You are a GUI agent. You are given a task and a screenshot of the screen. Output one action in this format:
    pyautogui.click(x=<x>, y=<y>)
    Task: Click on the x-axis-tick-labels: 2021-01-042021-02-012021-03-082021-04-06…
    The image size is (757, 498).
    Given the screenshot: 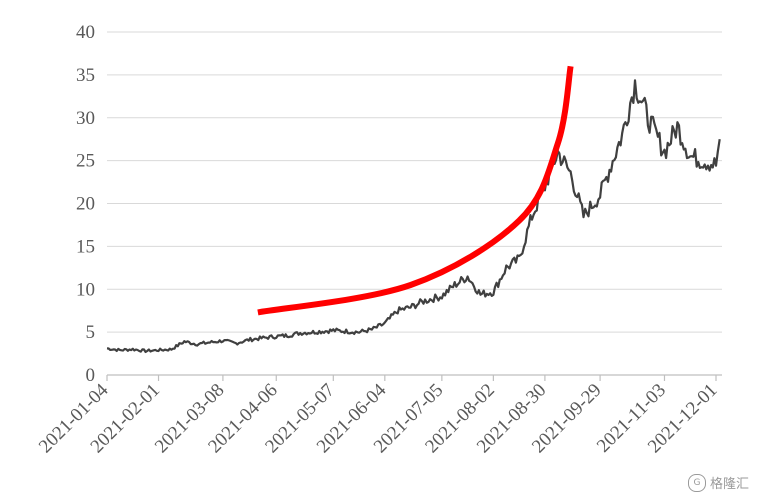 What is the action you would take?
    pyautogui.click(x=378, y=418)
    